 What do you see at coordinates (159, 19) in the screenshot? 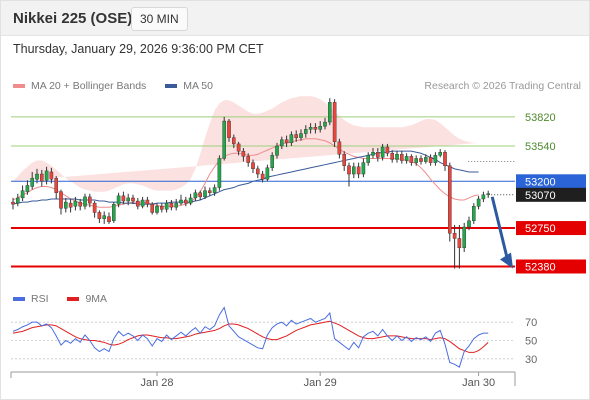
I see `timeframe-button: 30 MIN` at bounding box center [159, 19].